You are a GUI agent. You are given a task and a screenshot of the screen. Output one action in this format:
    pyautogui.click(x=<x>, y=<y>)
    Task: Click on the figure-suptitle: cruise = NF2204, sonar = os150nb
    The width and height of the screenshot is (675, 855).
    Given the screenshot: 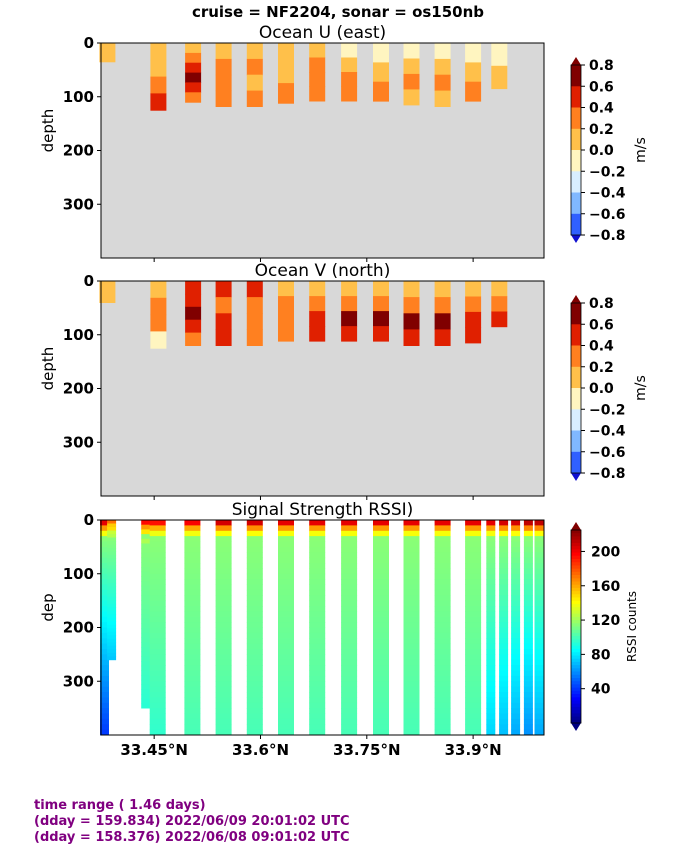 What is the action you would take?
    pyautogui.click(x=338, y=12)
    